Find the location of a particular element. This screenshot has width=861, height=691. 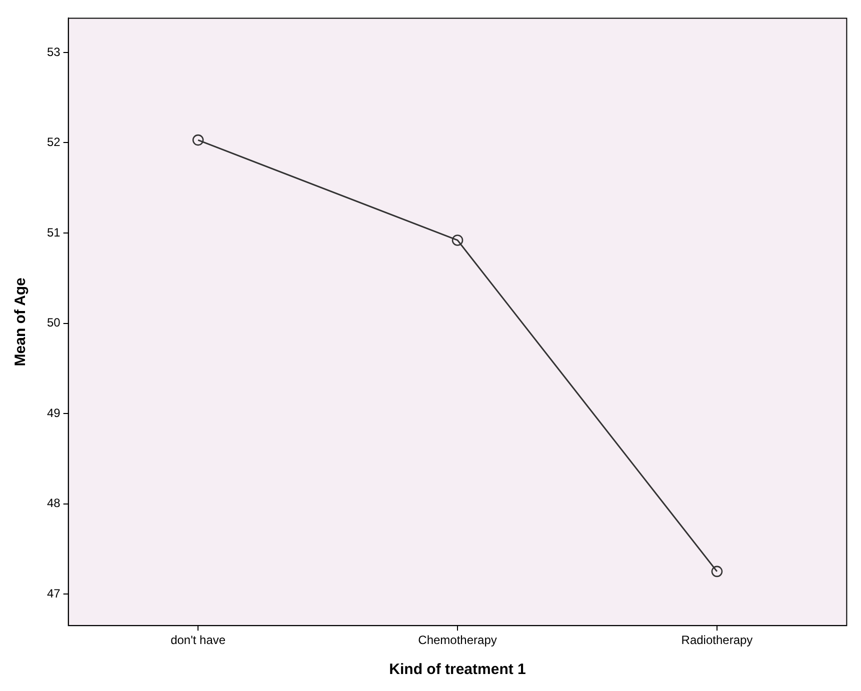

y-tick-label: 52 is located at coordinates (53, 142).